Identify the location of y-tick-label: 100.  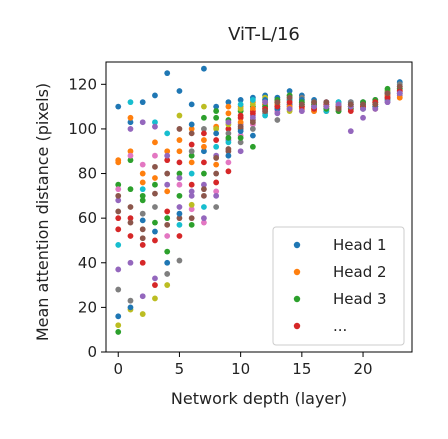
(82, 129).